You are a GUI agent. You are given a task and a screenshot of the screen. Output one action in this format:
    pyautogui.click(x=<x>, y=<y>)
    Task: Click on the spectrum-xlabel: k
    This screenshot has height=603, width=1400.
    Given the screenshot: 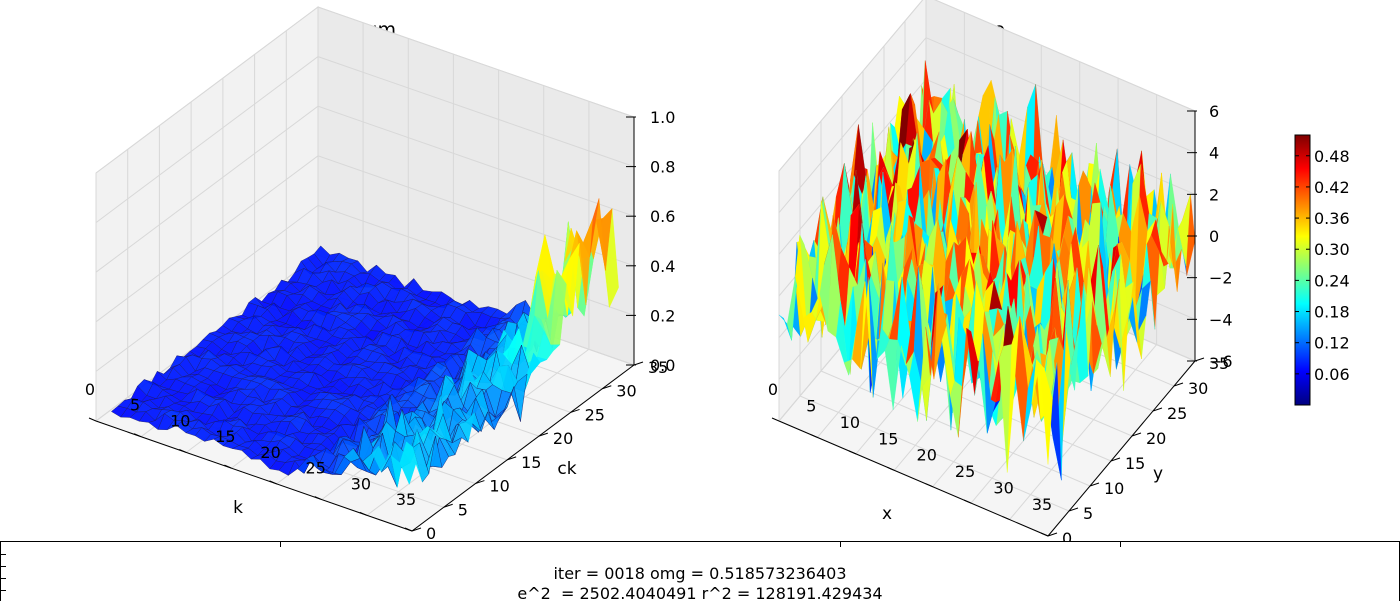 What is the action you would take?
    pyautogui.click(x=238, y=508)
    